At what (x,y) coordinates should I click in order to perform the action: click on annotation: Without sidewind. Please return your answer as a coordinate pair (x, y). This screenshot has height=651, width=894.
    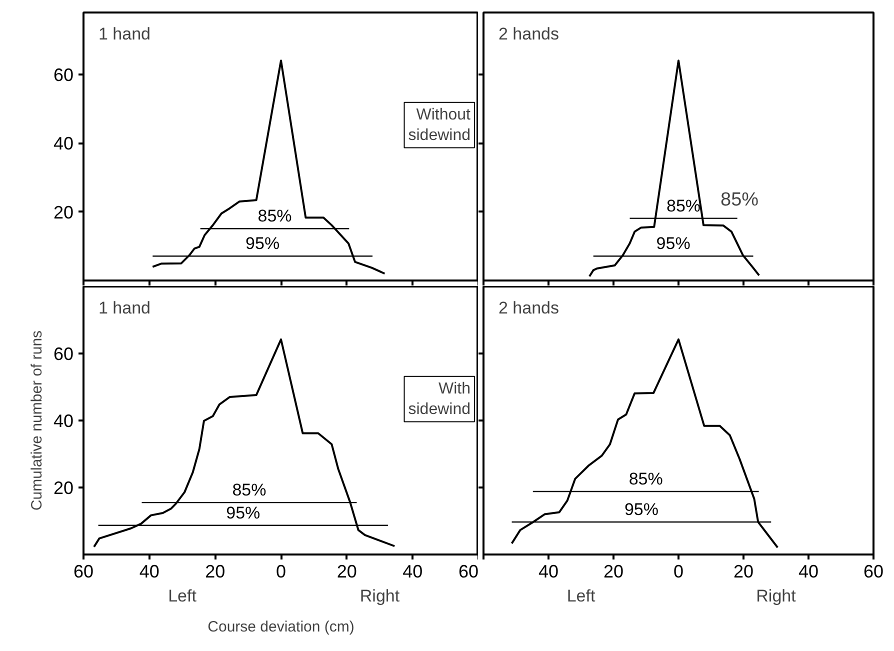
    Looking at the image, I should click on (440, 125).